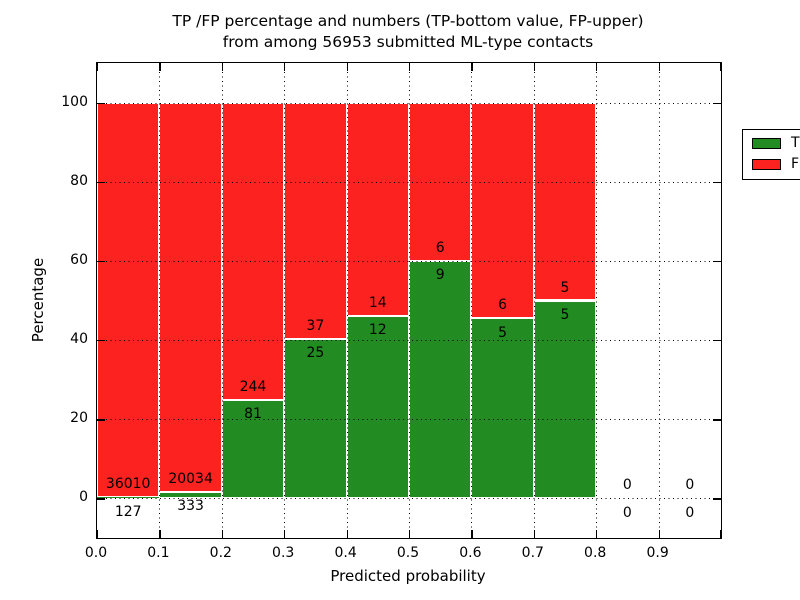  I want to click on x-tick-label: 0.3, so click(283, 553).